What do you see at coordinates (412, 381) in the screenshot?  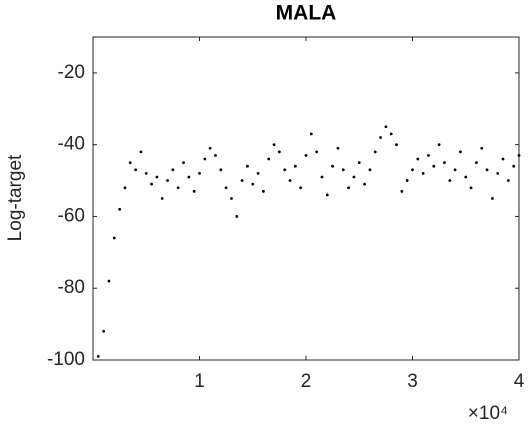 I see `x-tick-label: 3` at bounding box center [412, 381].